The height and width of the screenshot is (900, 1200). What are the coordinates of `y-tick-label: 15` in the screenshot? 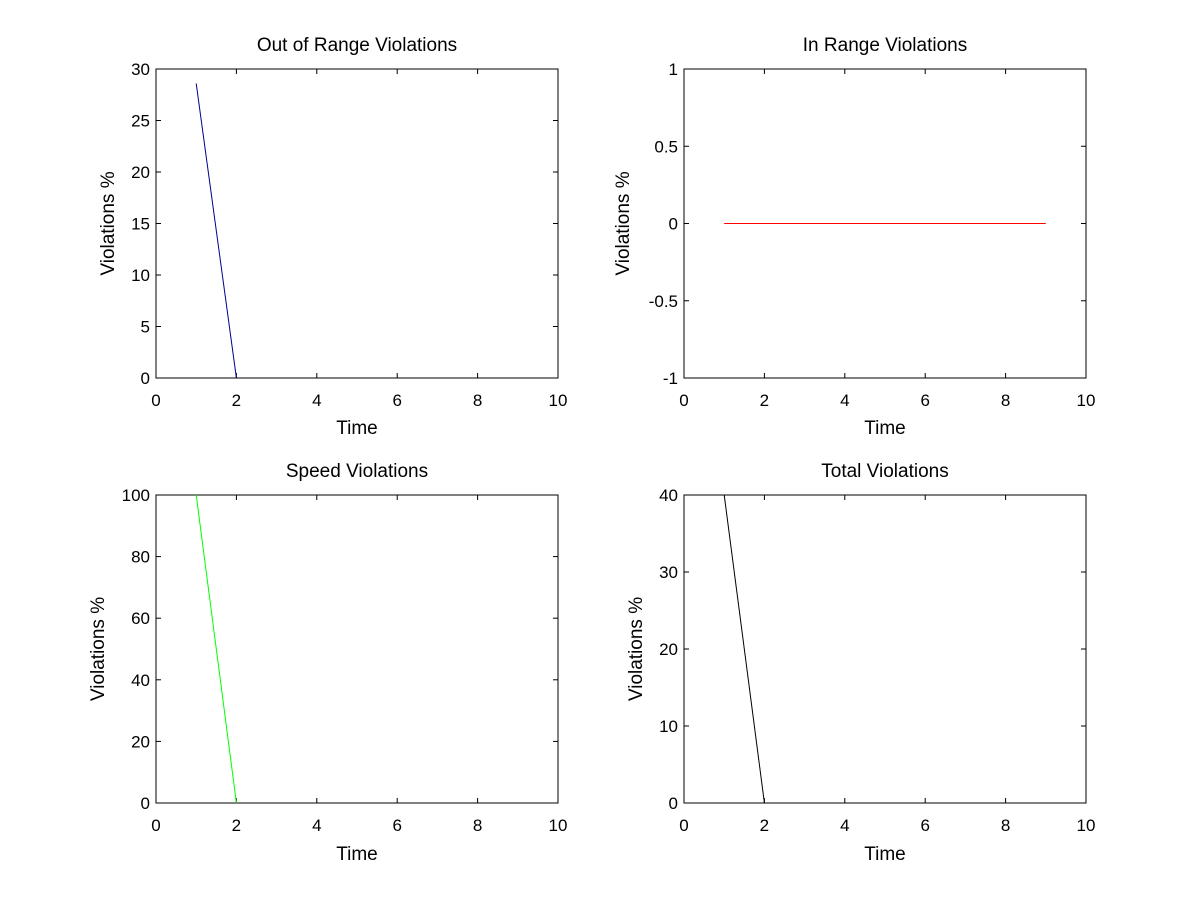 It's located at (140, 224).